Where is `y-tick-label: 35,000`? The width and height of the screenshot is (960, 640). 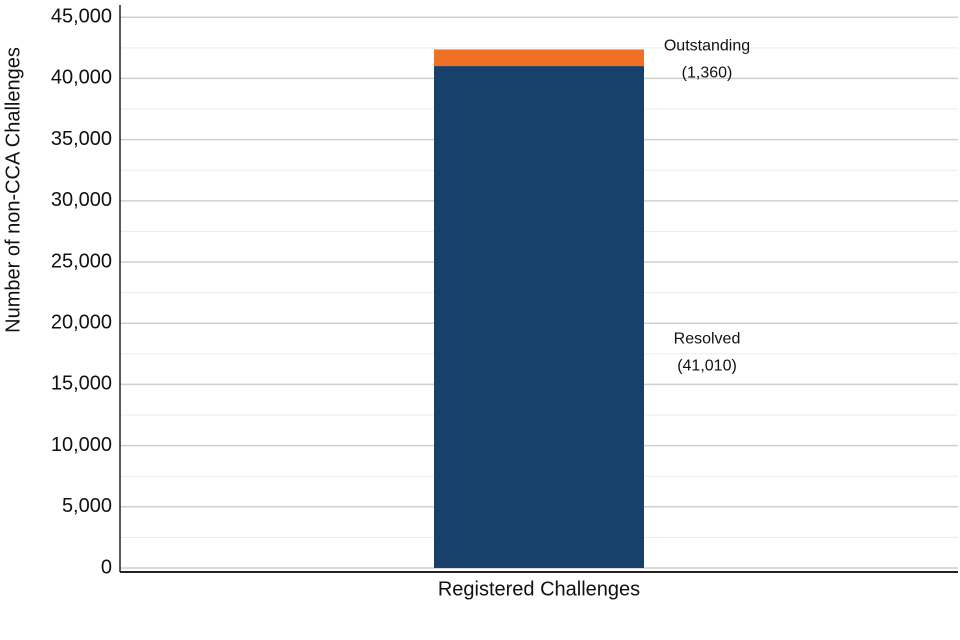
y-tick-label: 35,000 is located at coordinates (81, 139).